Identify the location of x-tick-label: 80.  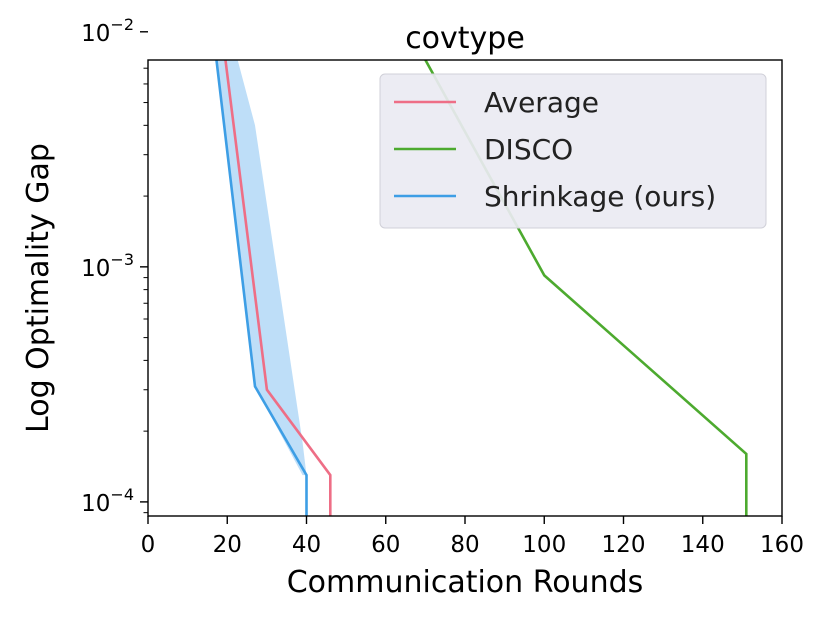
(464, 545).